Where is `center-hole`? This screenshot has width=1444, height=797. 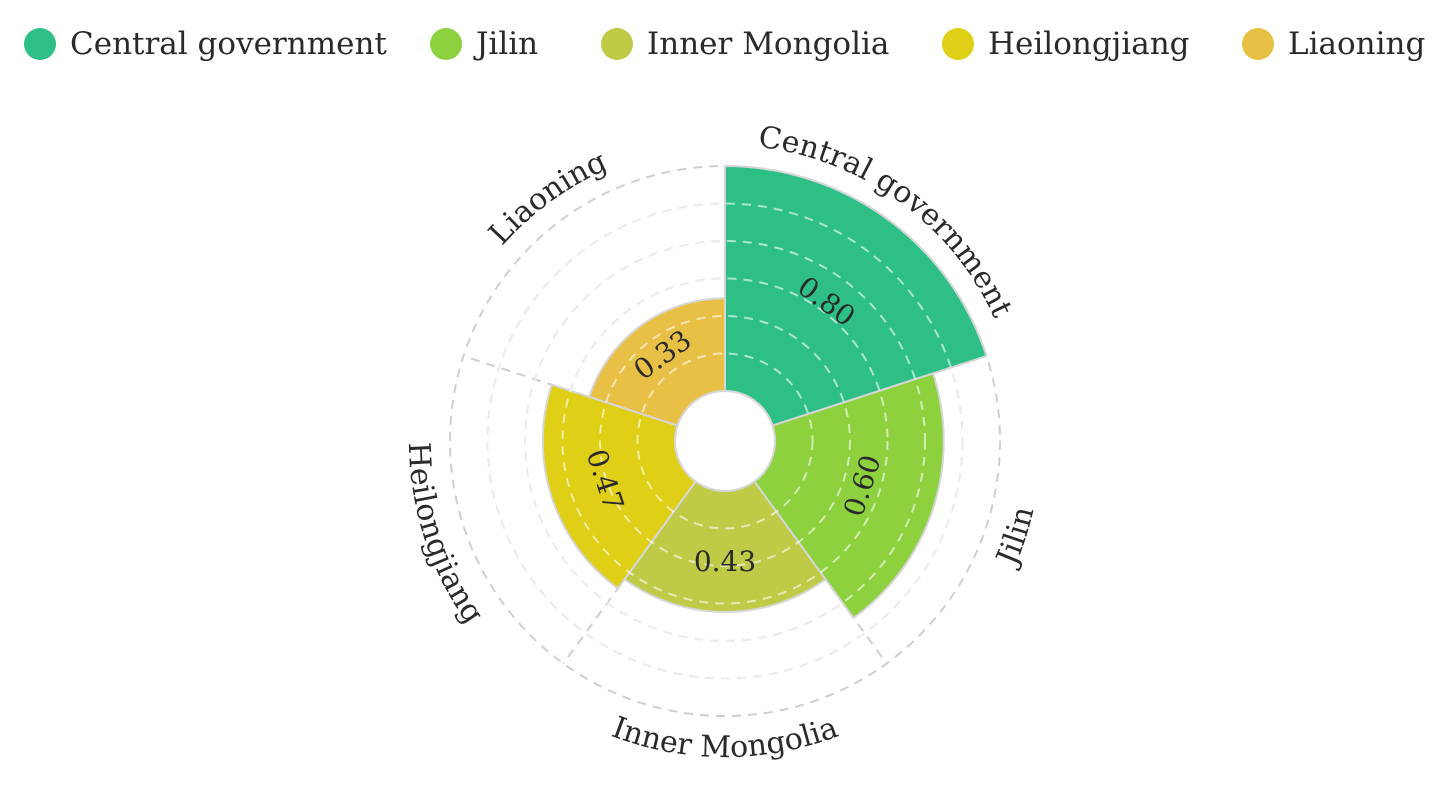 center-hole is located at coordinates (725, 441).